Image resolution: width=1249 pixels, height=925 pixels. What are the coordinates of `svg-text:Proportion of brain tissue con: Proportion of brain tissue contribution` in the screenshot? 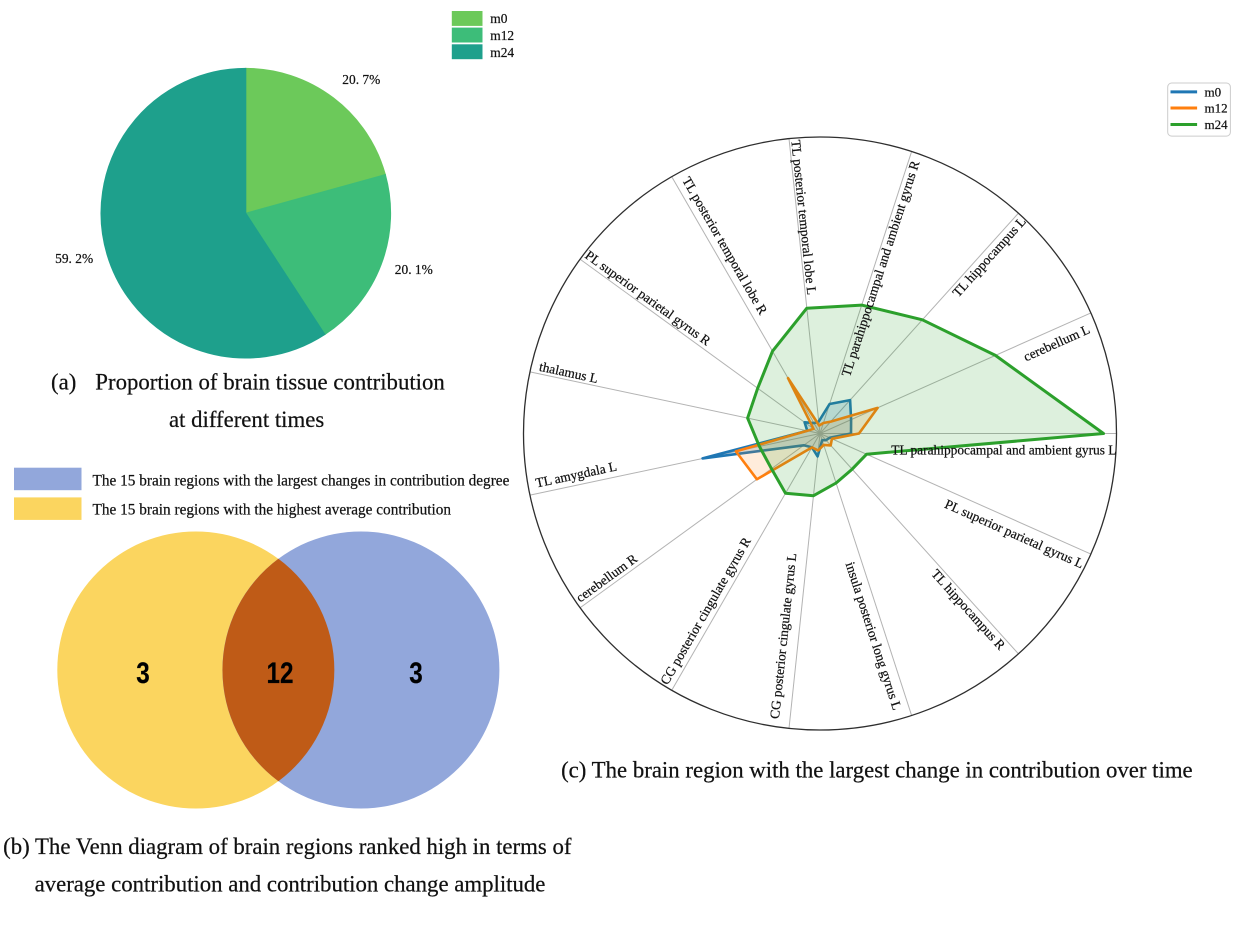 It's located at (270, 382).